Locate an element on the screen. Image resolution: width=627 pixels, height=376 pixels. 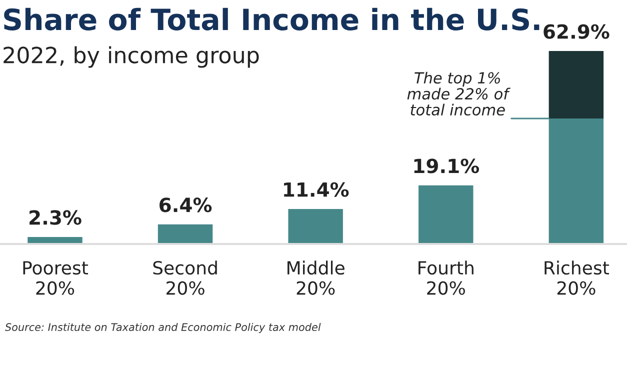
data-label: 19.1% is located at coordinates (446, 166).